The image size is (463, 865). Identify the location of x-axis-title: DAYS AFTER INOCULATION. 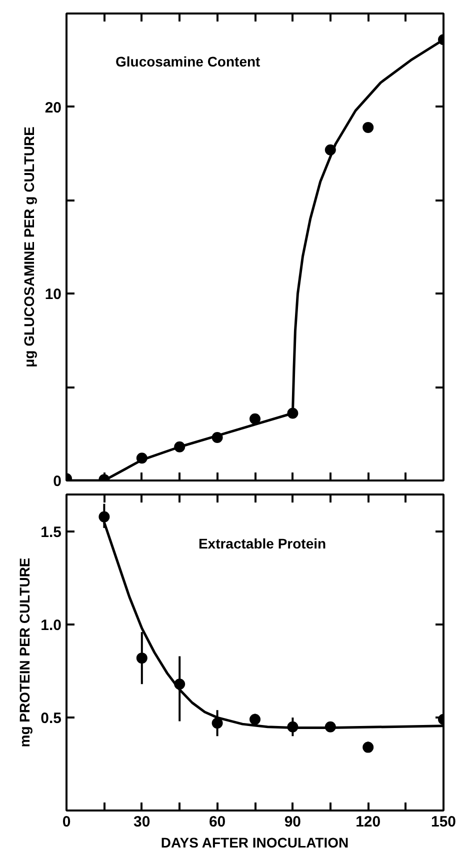
(254, 842).